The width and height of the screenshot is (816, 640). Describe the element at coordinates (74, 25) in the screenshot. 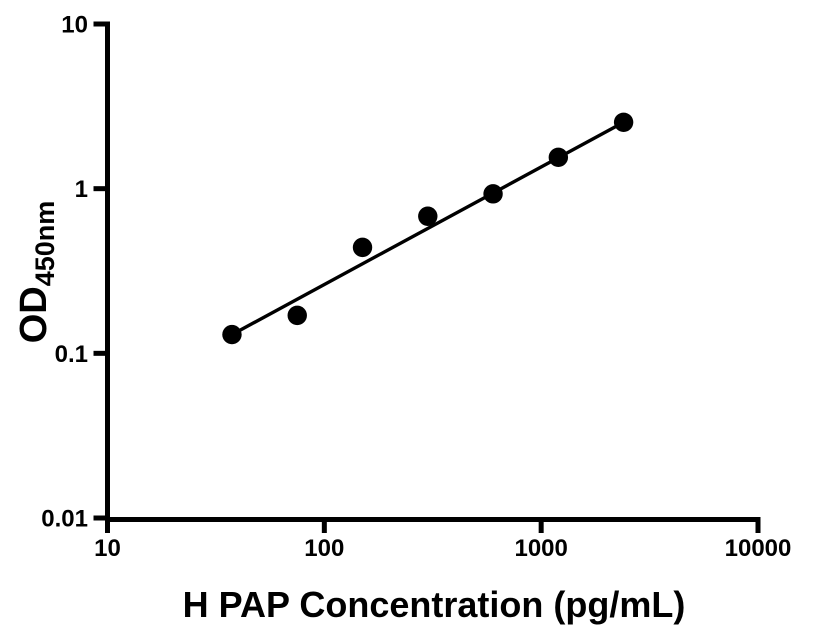

I see `y-tick-label-10: 10` at that location.